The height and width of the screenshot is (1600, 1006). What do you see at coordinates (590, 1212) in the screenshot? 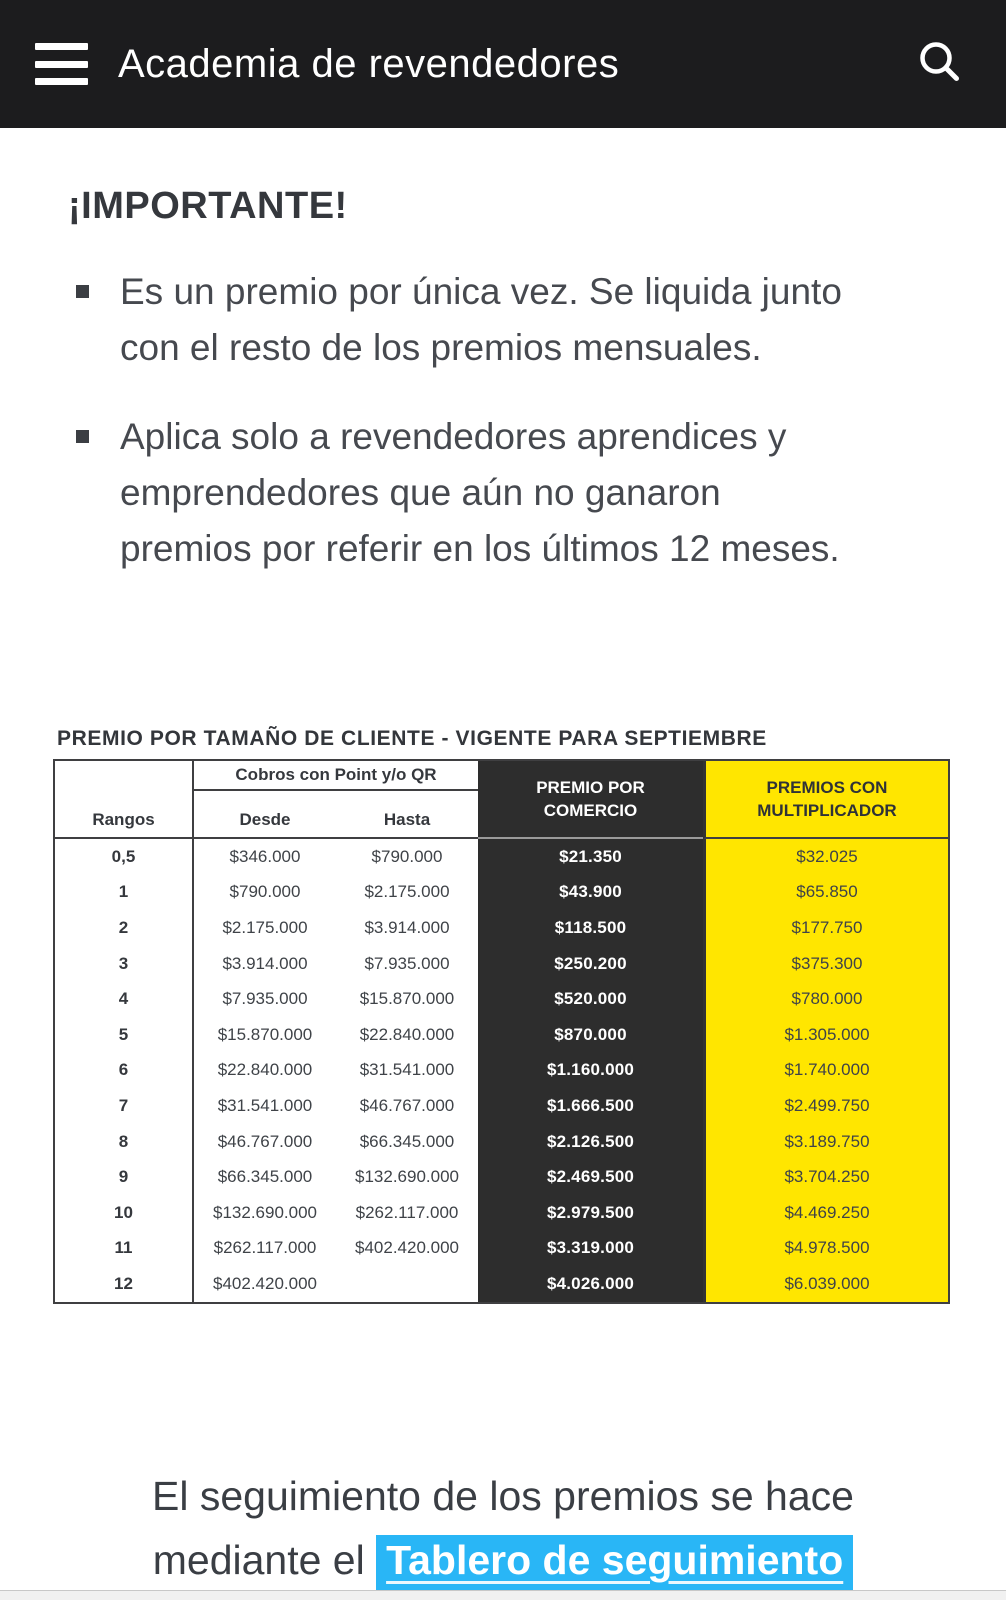
I see `cell-premio-comercio: $2.979.500` at bounding box center [590, 1212].